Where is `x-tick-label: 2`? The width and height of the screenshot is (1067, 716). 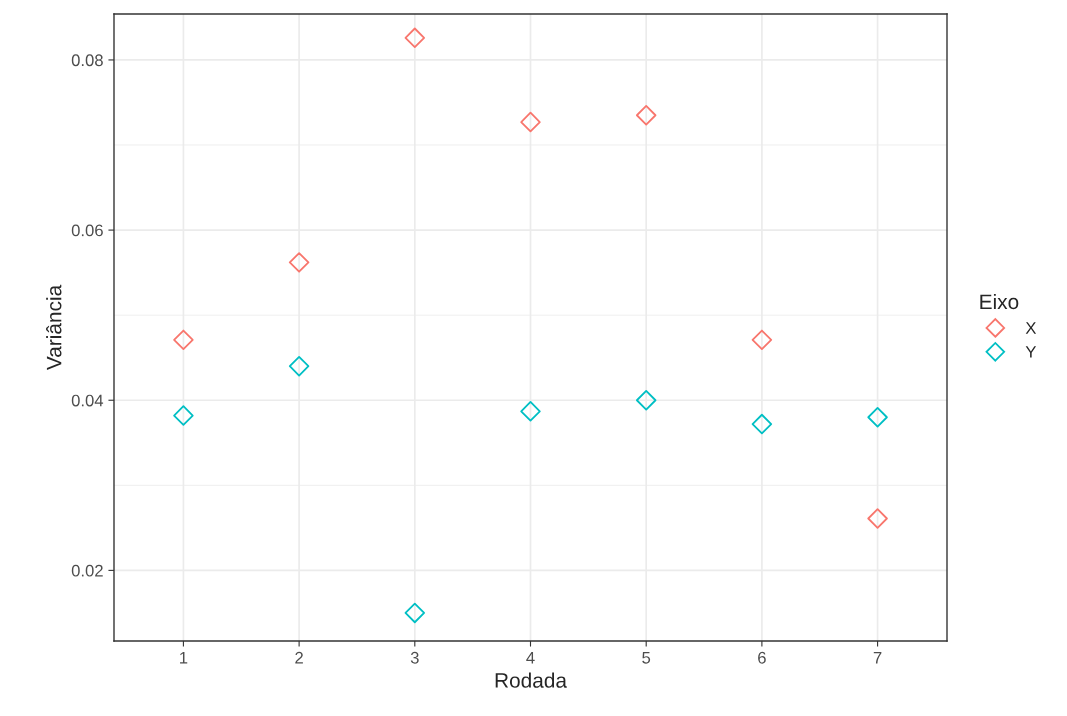
x-tick-label: 2 is located at coordinates (299, 657).